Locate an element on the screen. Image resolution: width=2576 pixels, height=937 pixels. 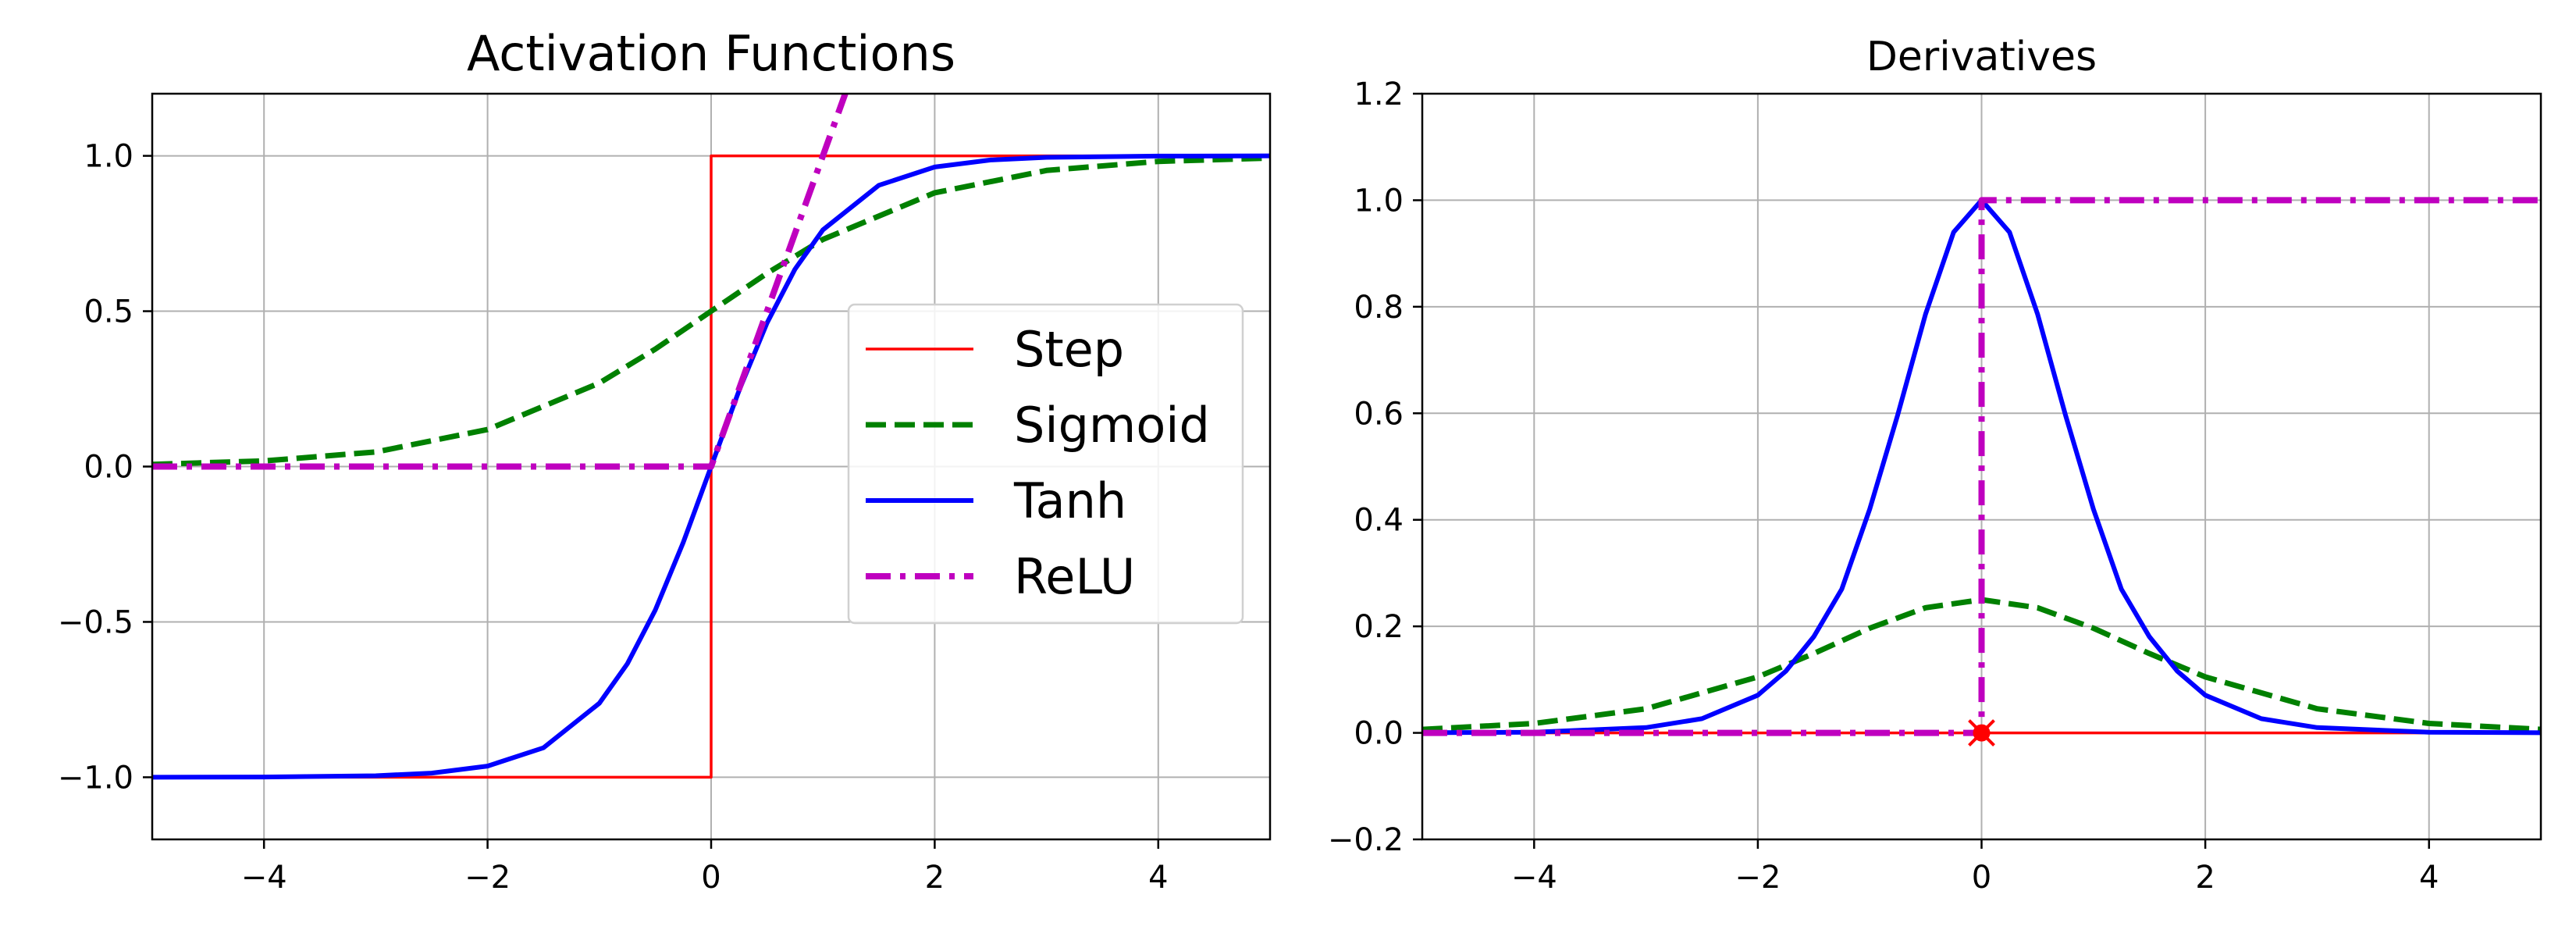
derivatives-y-tick-label: 0.6 is located at coordinates (1379, 414).